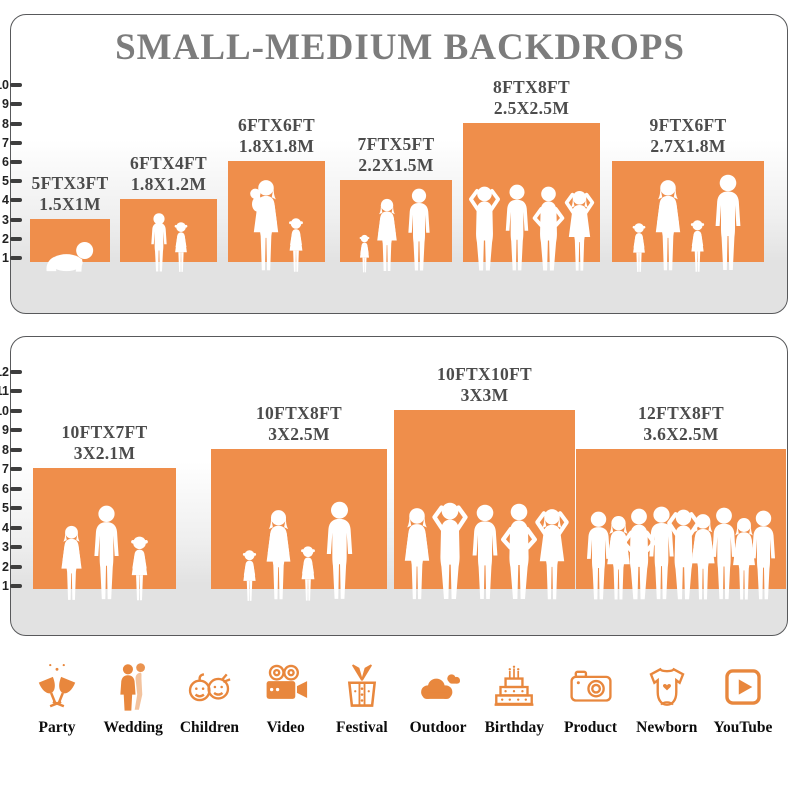  Describe the element at coordinates (168, 174) in the screenshot. I see `bar-size-label: 6FTX4FT 1.8X1.2M` at that location.